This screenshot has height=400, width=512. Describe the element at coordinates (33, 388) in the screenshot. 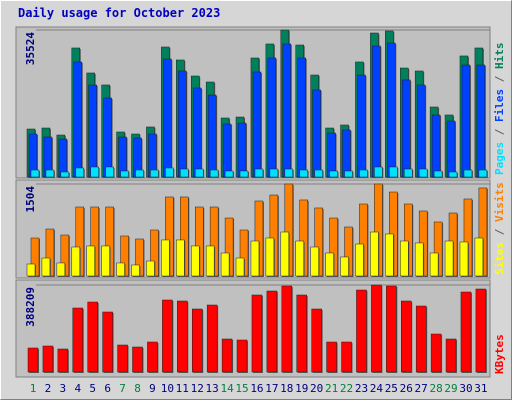

I see `x-tick-label: 1` at that location.